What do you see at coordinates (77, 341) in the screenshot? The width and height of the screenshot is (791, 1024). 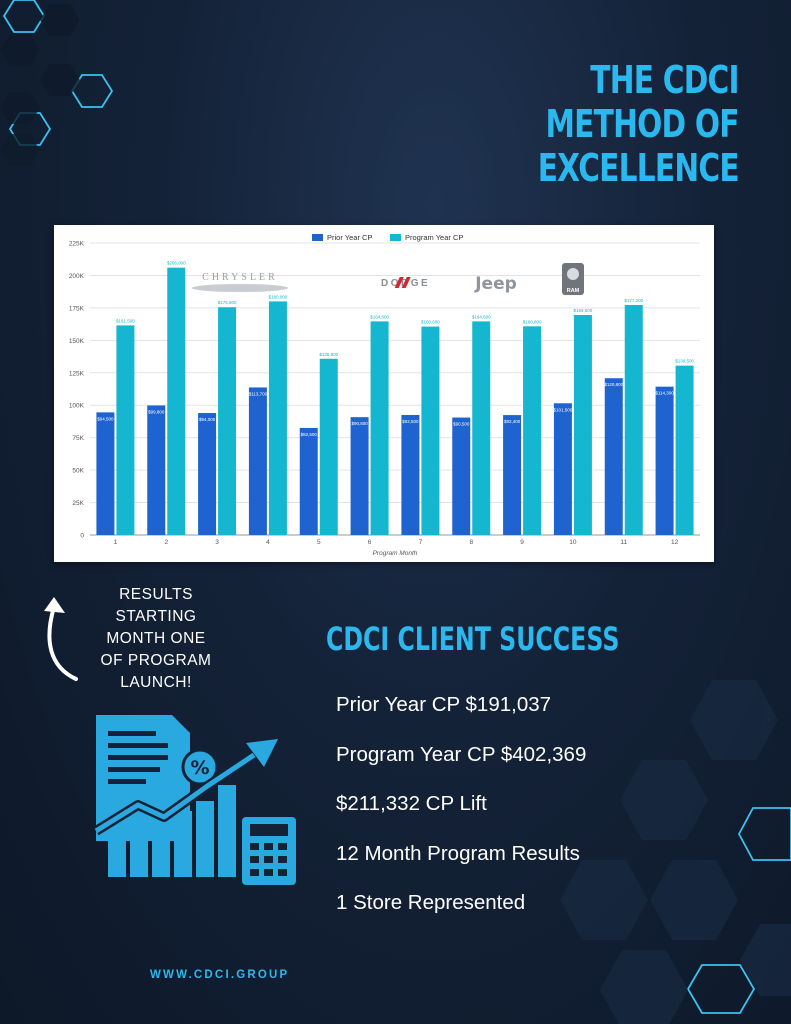 I see `y-tick-label: 150K` at bounding box center [77, 341].